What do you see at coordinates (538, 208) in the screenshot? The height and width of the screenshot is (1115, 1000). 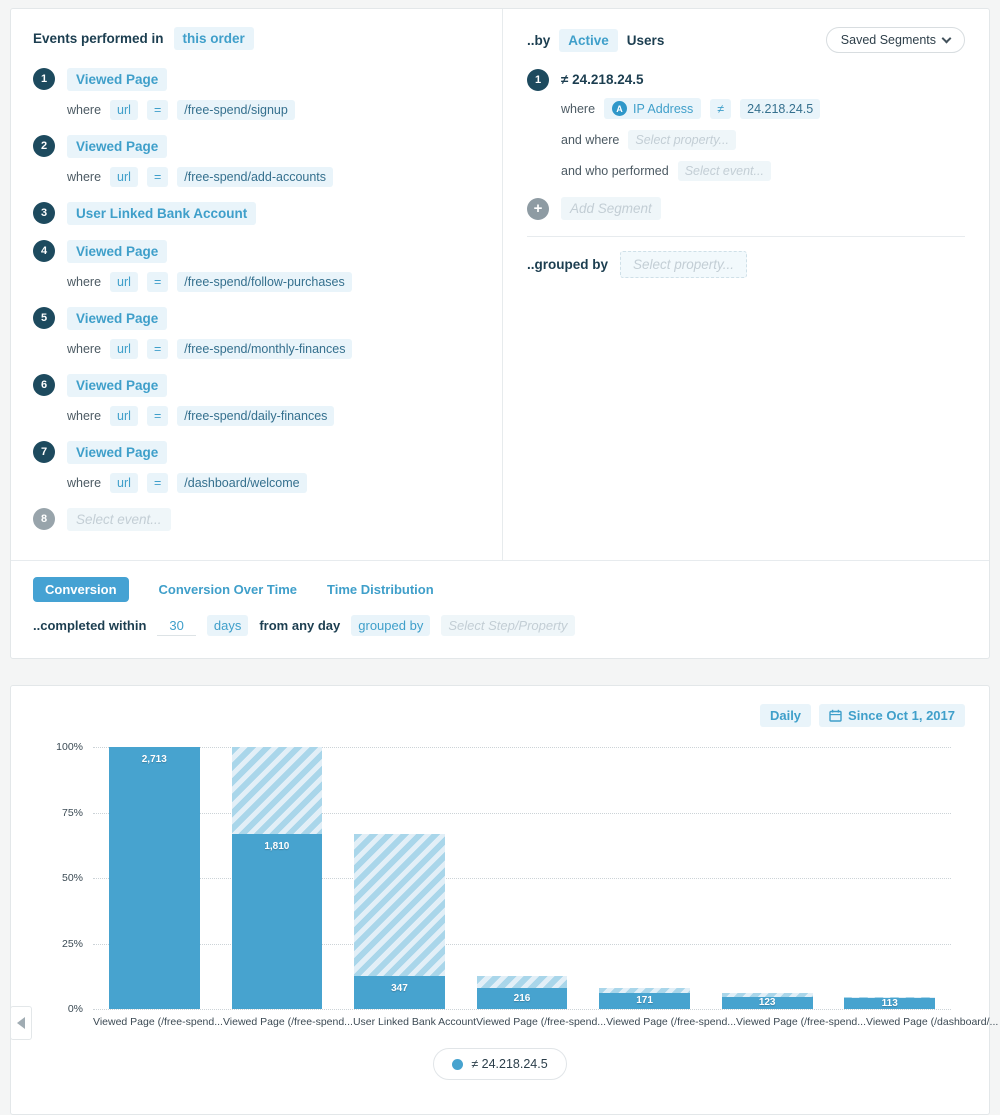 I see `add-segment-plus-icon: +` at bounding box center [538, 208].